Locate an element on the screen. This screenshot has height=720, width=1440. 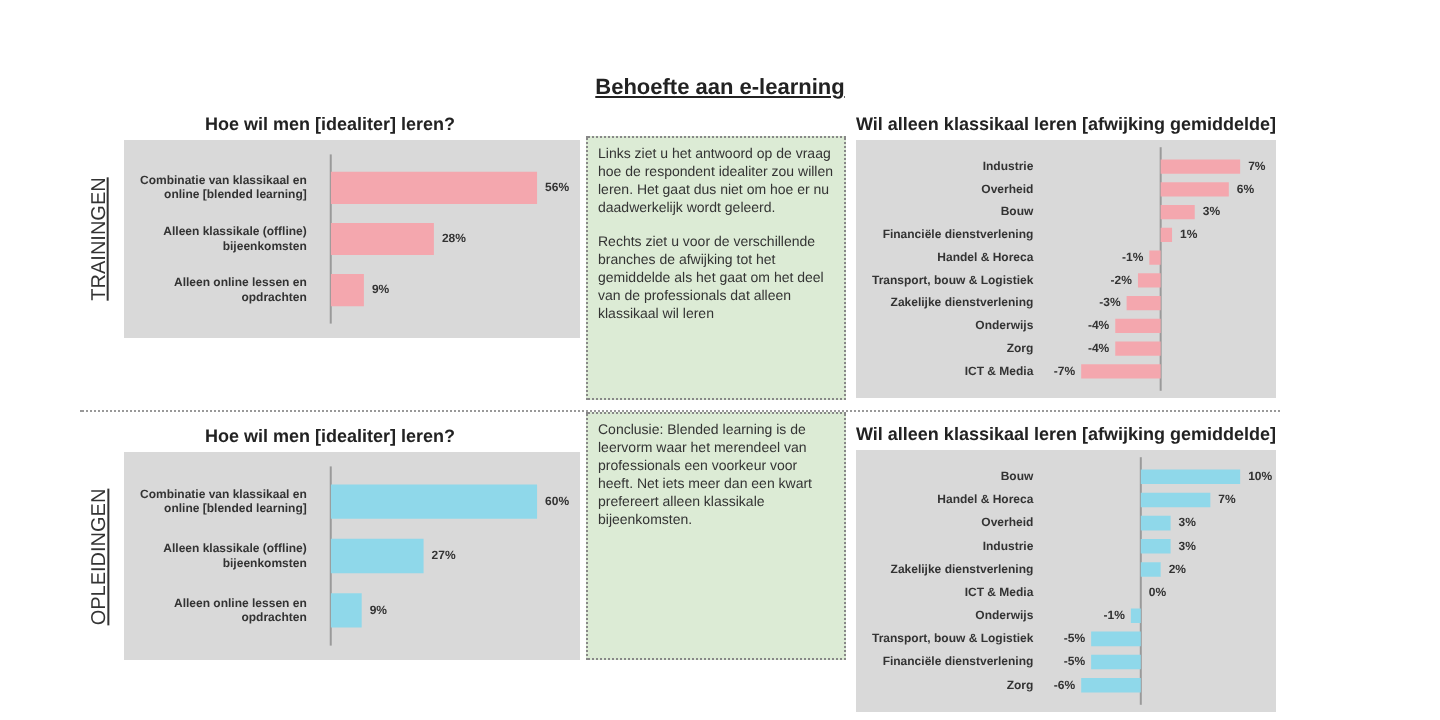
text: Behoefte aan e-learning is located at coordinates (720, 88).